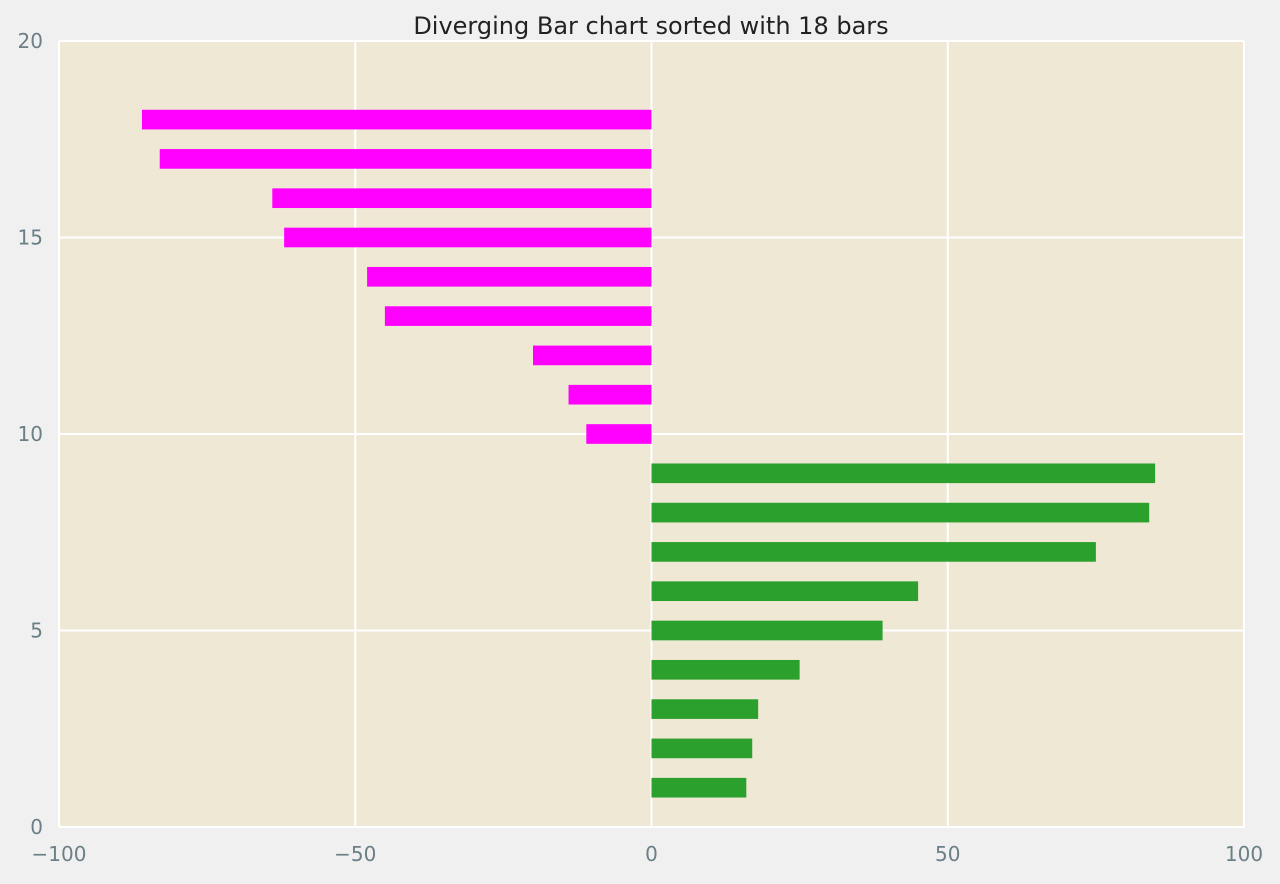 The width and height of the screenshot is (1280, 884). What do you see at coordinates (36, 827) in the screenshot?
I see `y-tick-label-0: 0` at bounding box center [36, 827].